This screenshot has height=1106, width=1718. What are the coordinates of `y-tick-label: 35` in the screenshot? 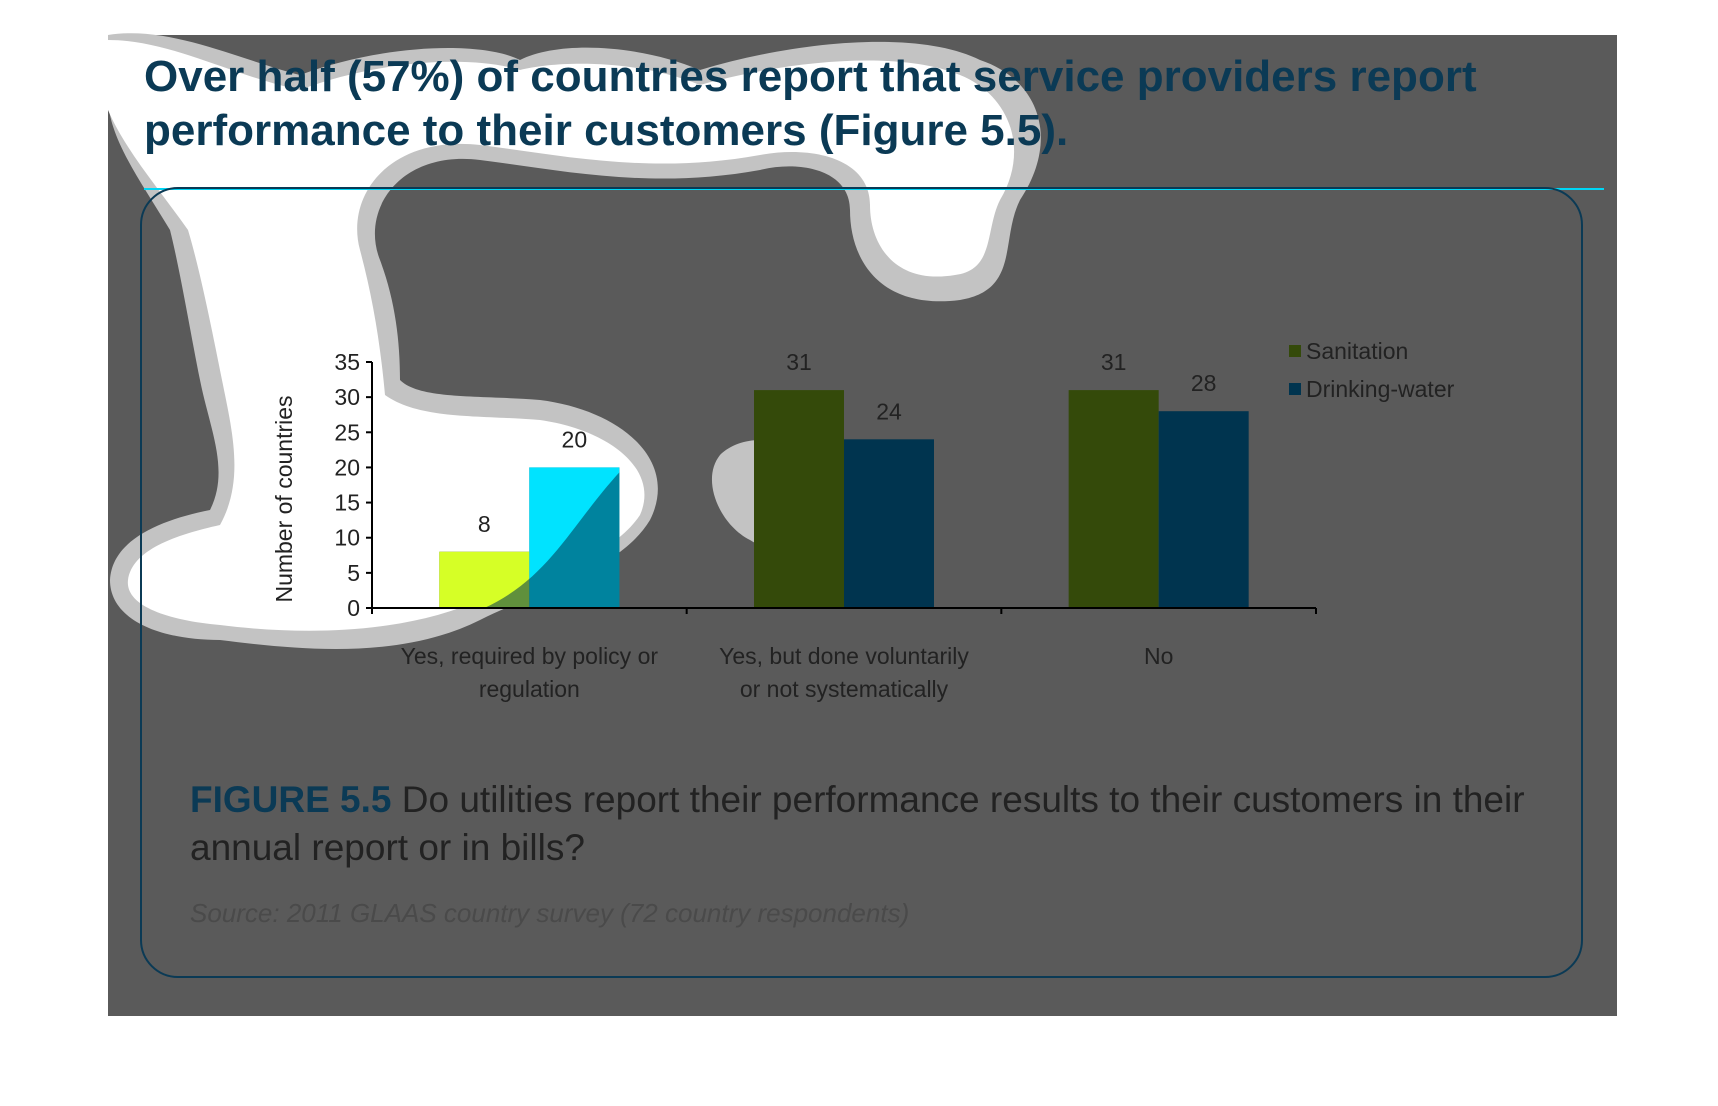 It's located at (347, 362).